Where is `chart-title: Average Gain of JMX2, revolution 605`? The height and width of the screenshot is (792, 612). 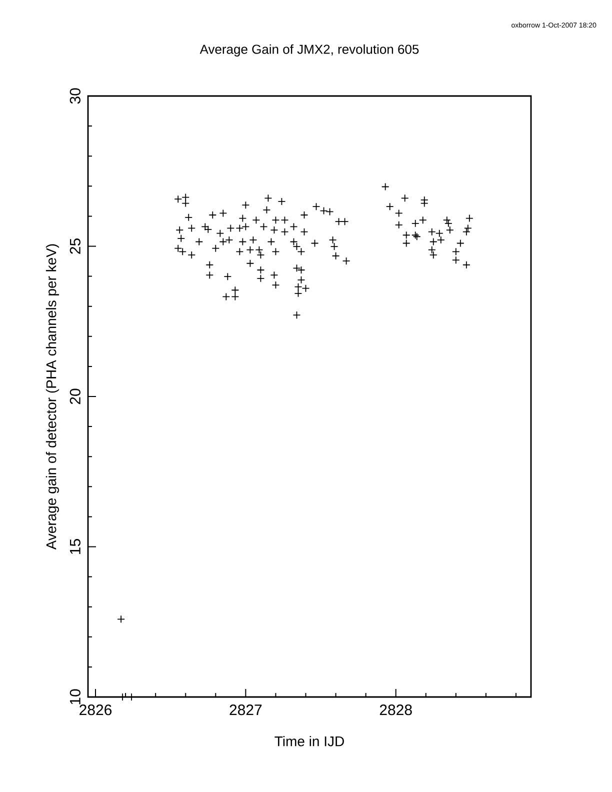
chart-title: Average Gain of JMX2, revolution 605 is located at coordinates (309, 50).